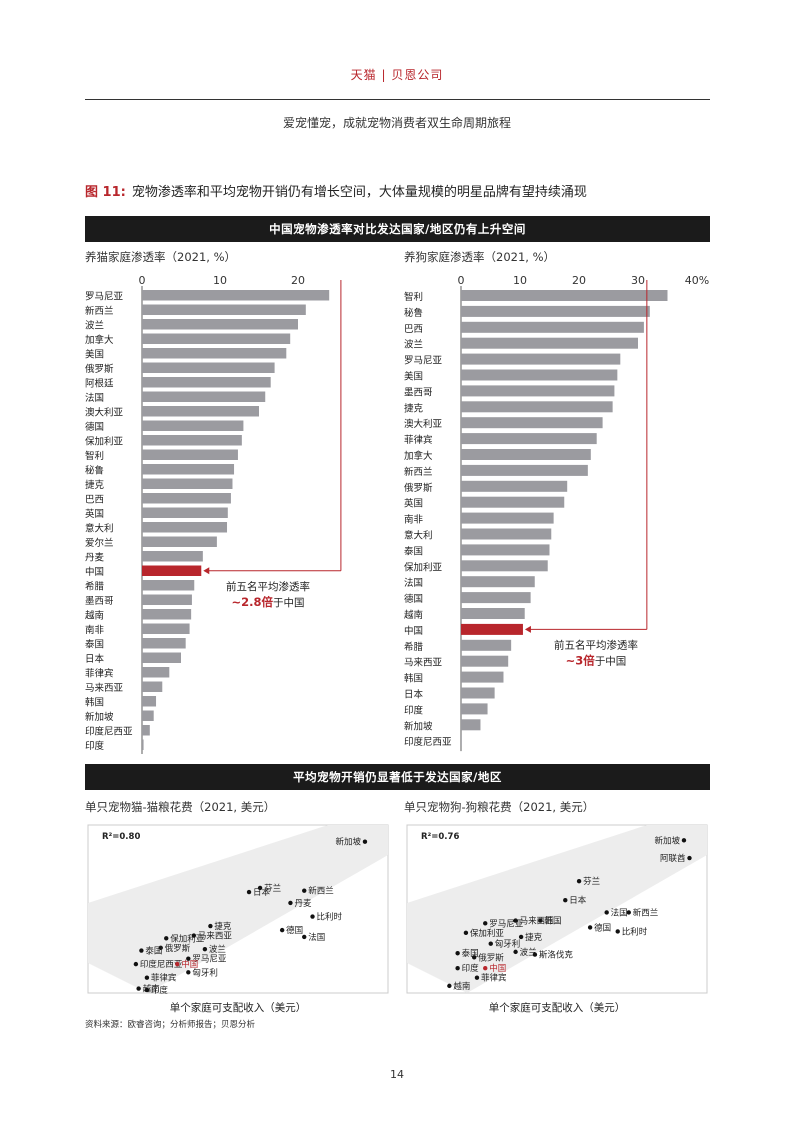 This screenshot has height=1123, width=794. I want to click on trend-band, so click(238, 909).